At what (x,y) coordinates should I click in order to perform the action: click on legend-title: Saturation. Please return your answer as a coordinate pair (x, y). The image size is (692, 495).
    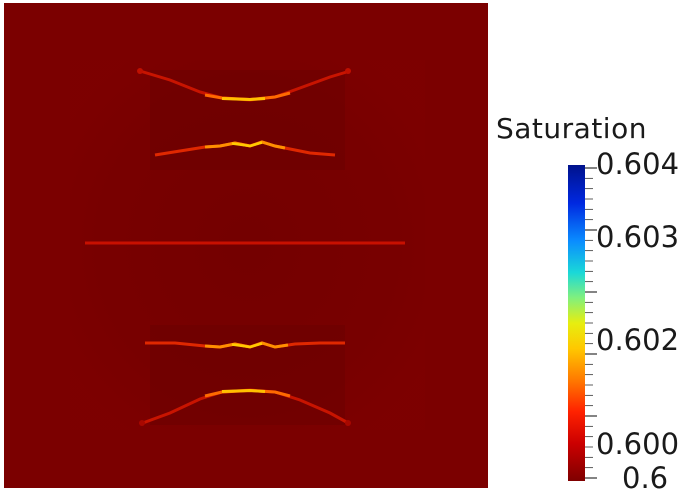
    Looking at the image, I should click on (571, 128).